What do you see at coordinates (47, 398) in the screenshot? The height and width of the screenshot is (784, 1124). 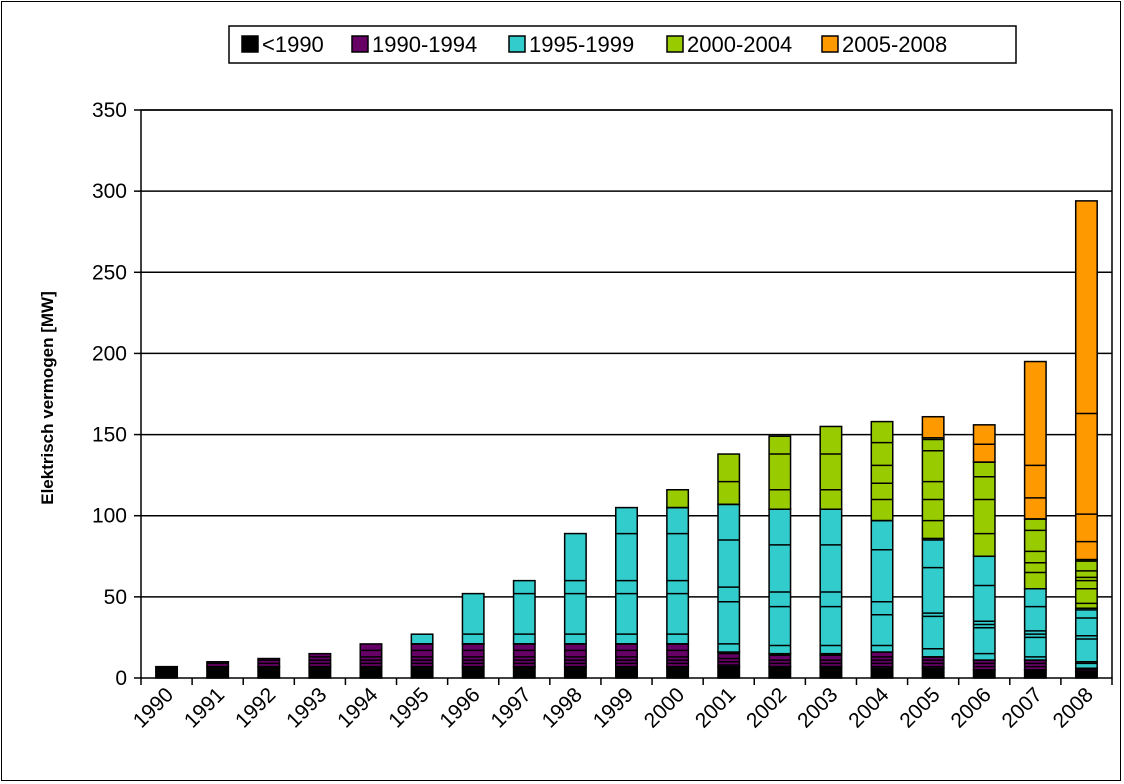 I see `y-axis-label: Elektrisch vermogen [MW]` at bounding box center [47, 398].